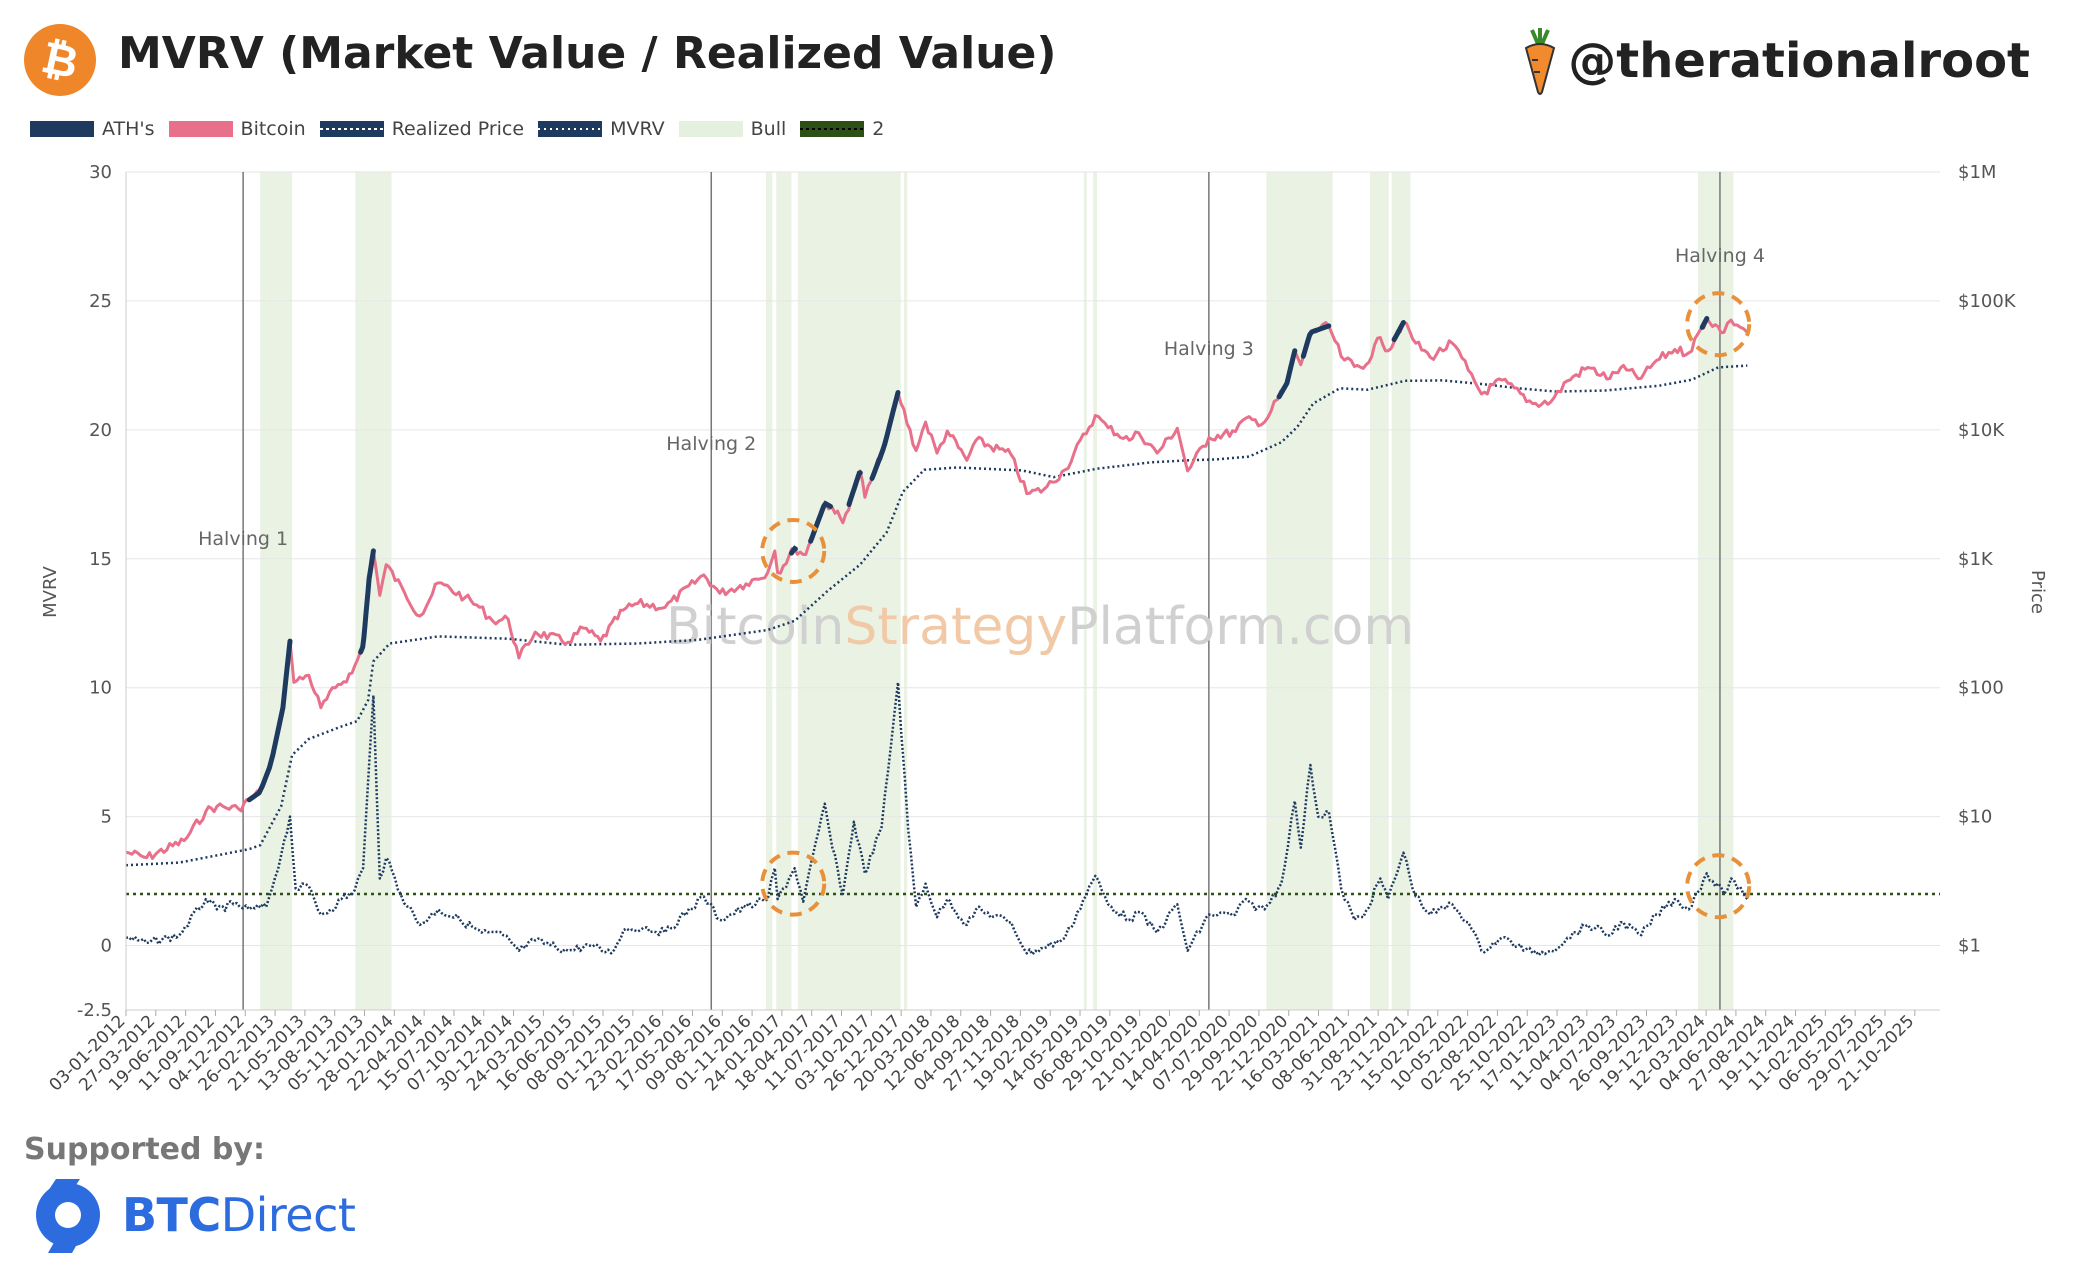 This screenshot has height=1280, width=2080. I want to click on halving-label: Halving 3, so click(1209, 349).